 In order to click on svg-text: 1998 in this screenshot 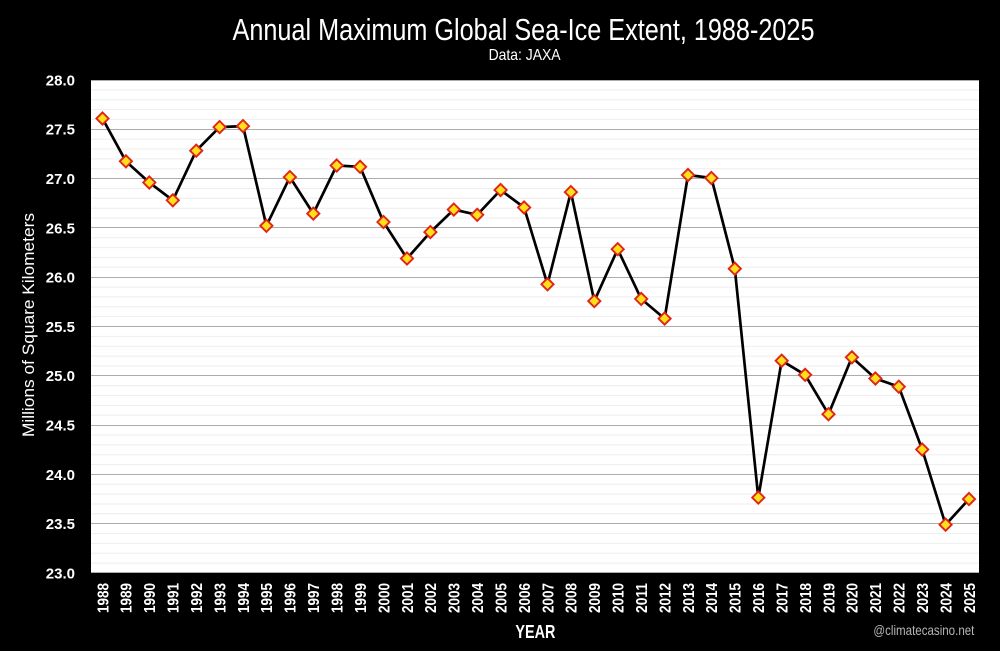, I will do `click(338, 598)`.